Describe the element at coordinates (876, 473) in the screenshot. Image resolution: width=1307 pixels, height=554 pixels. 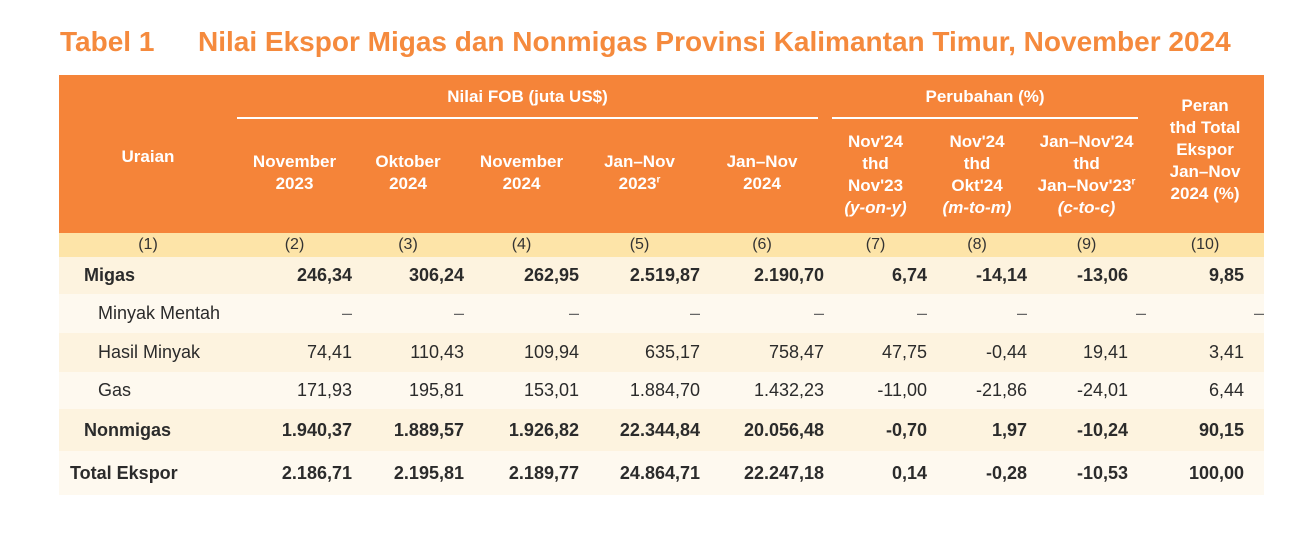
I see `table-cell: 0,14` at that location.